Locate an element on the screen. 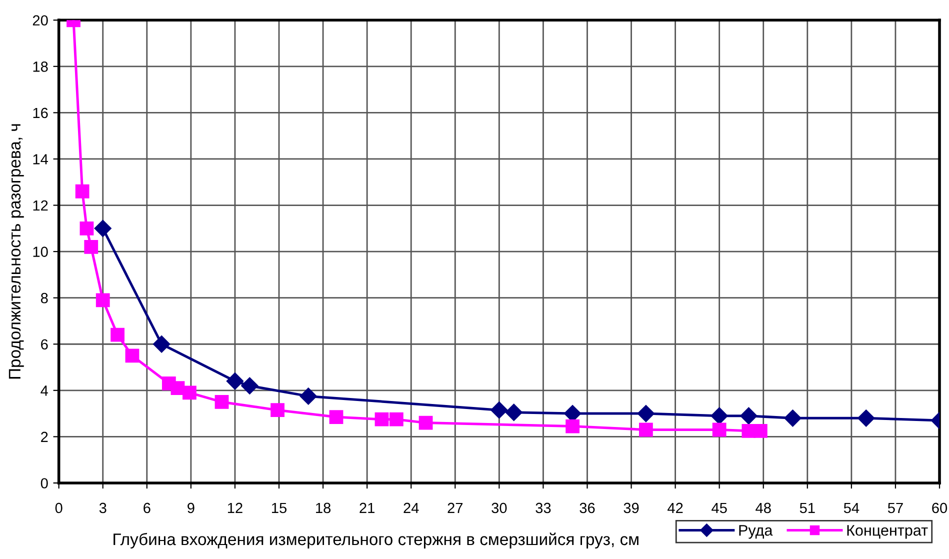 Image resolution: width=949 pixels, height=559 pixels. x-tick-label: 36 is located at coordinates (587, 508).